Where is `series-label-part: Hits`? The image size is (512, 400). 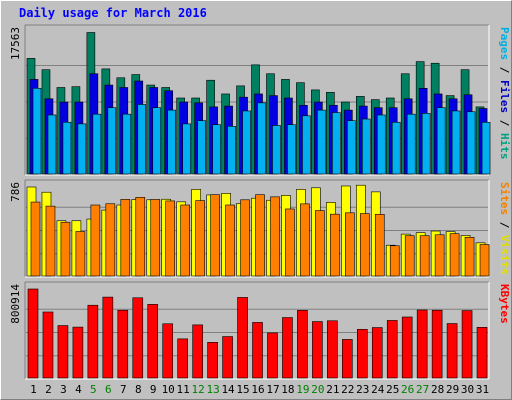 series-label-part: Hits is located at coordinates (504, 146).